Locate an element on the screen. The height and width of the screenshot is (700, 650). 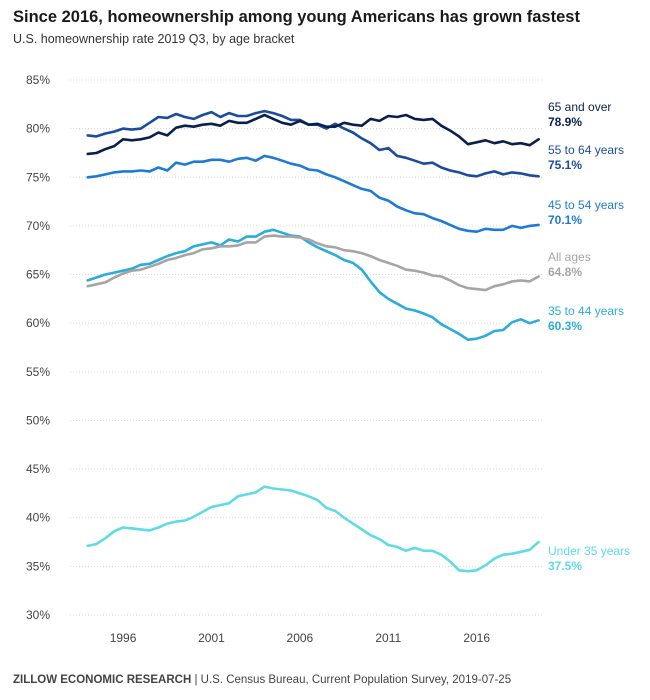
series-name-over65: 65 and over is located at coordinates (579, 107).